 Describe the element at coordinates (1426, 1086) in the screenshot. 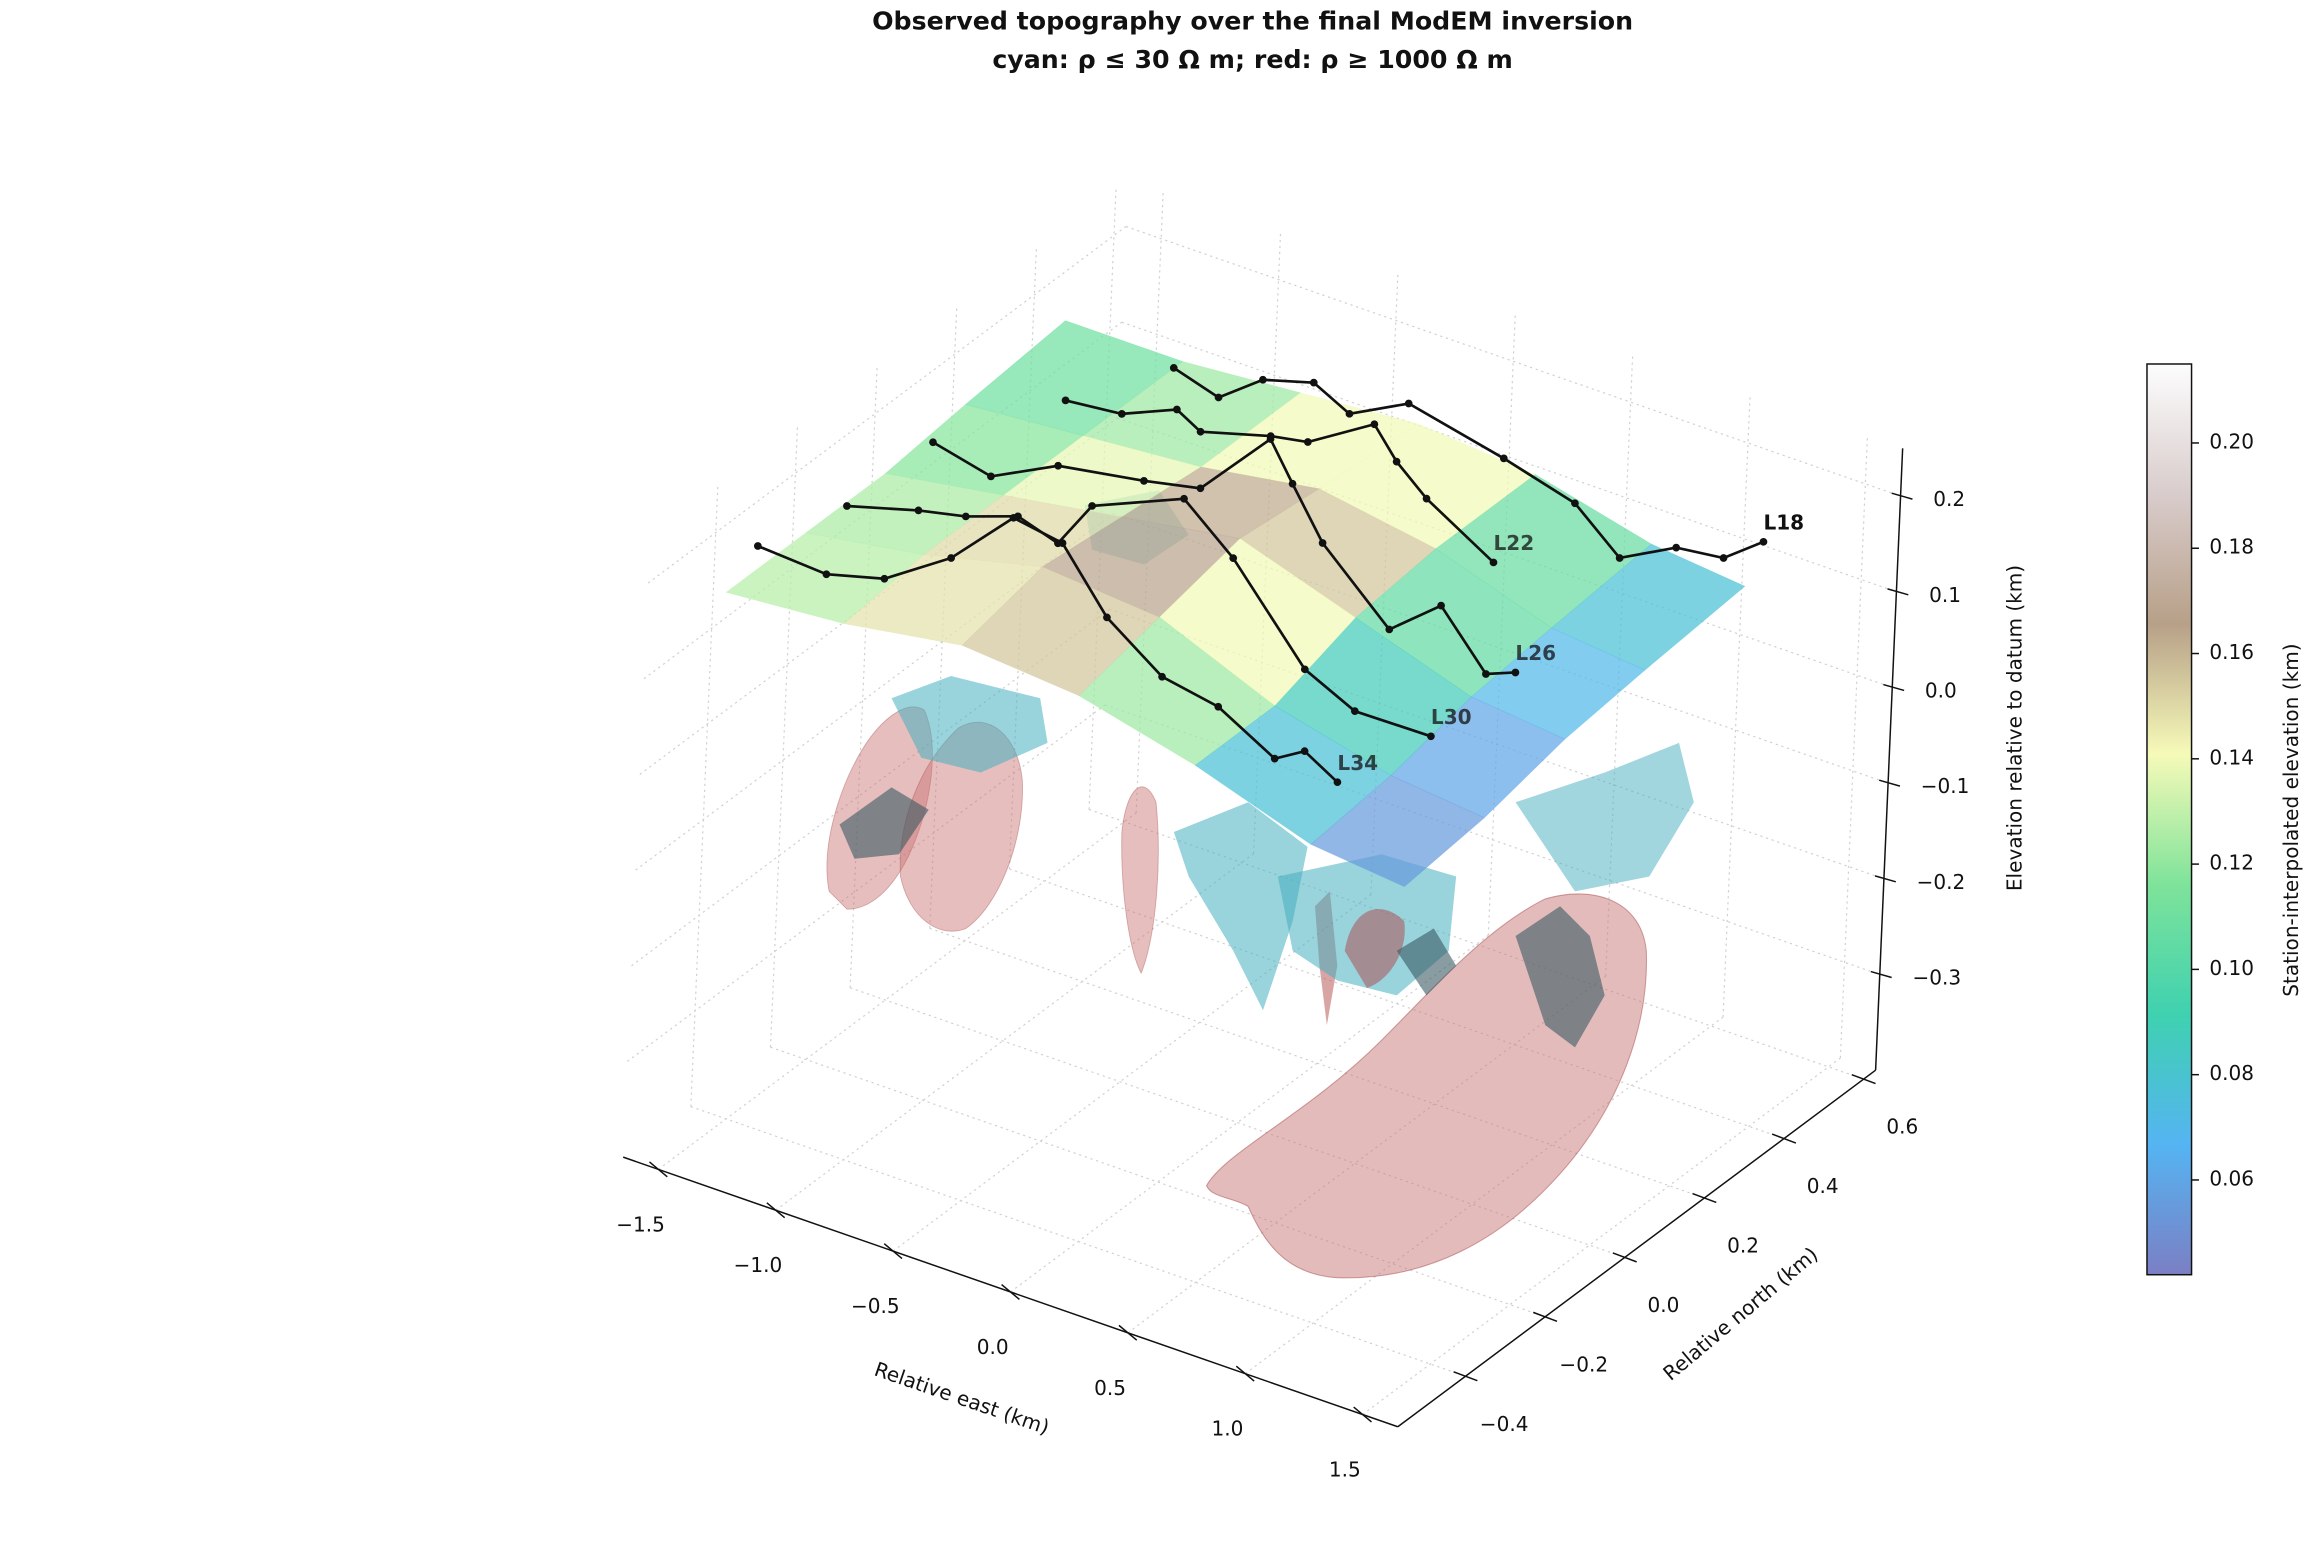

I see `lower-isosurface` at that location.